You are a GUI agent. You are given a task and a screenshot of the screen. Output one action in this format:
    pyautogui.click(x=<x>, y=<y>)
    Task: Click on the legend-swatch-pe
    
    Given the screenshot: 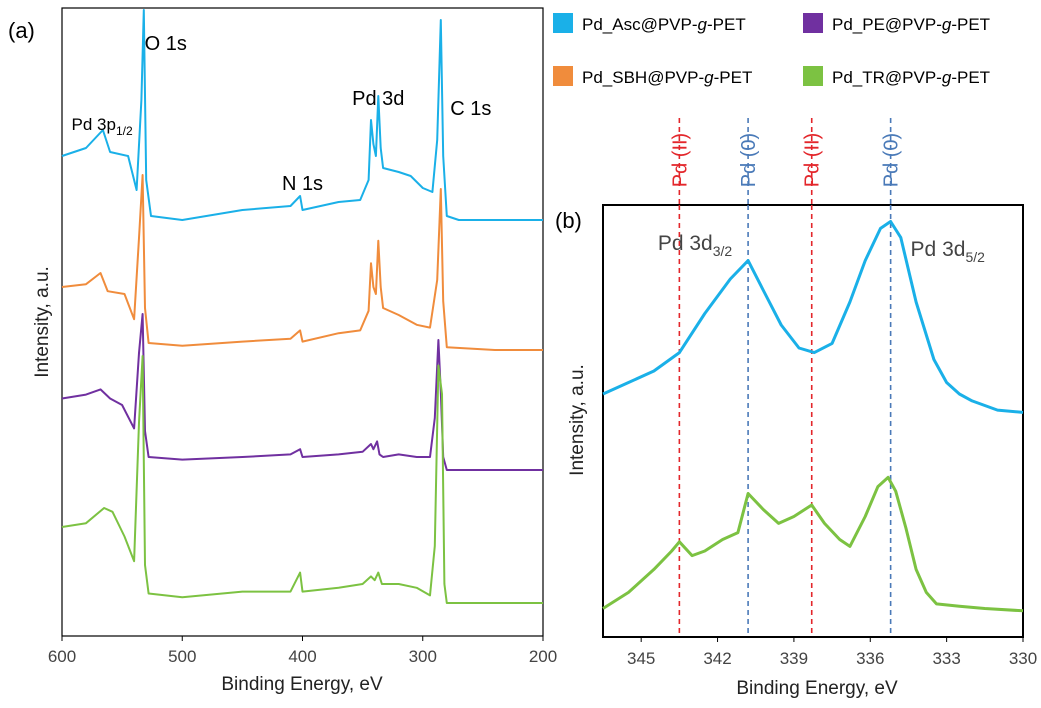 What is the action you would take?
    pyautogui.click(x=813, y=23)
    